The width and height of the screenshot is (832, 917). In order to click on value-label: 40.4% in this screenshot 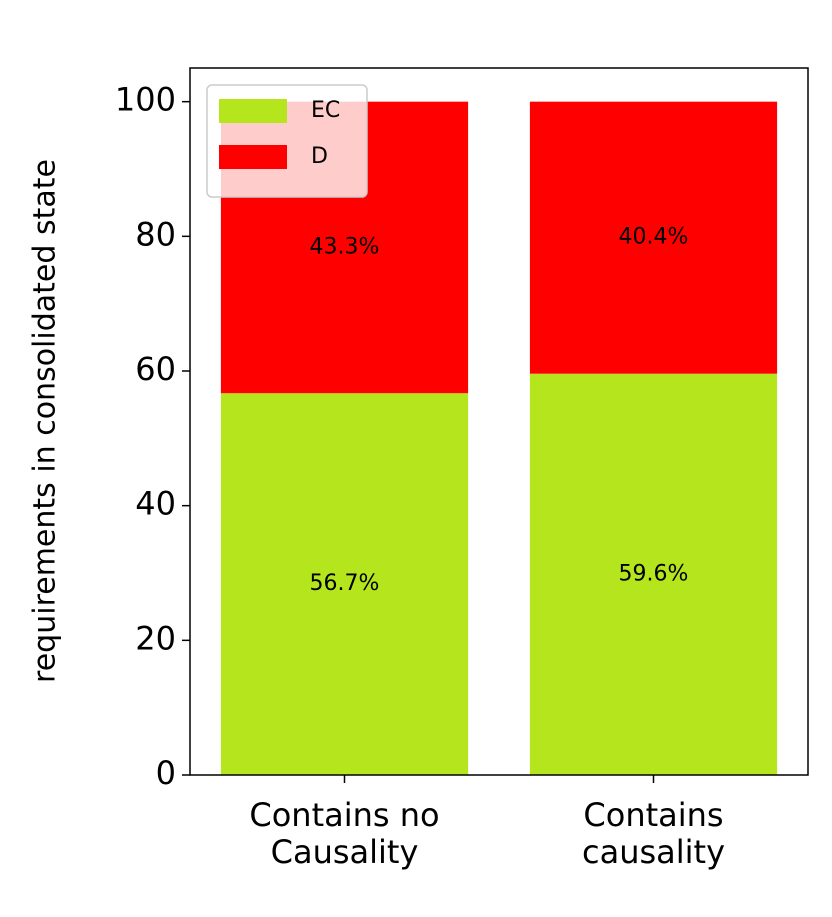, I will do `click(654, 237)`.